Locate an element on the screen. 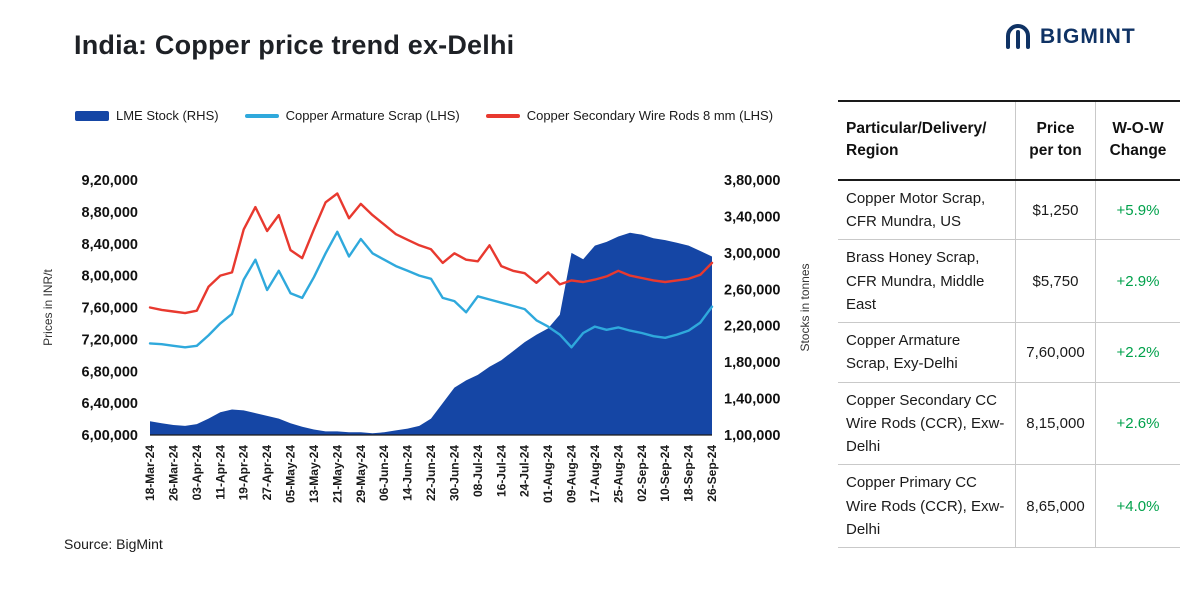 The height and width of the screenshot is (600, 1200). price-cell: 8,65,000 is located at coordinates (1055, 506).